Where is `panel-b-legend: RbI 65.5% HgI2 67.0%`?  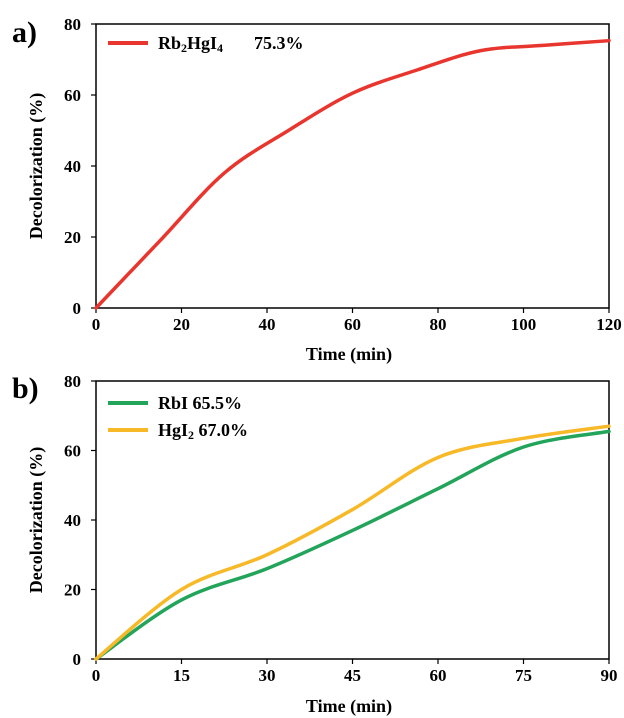
panel-b-legend: RbI 65.5% HgI2 67.0% is located at coordinates (178, 417).